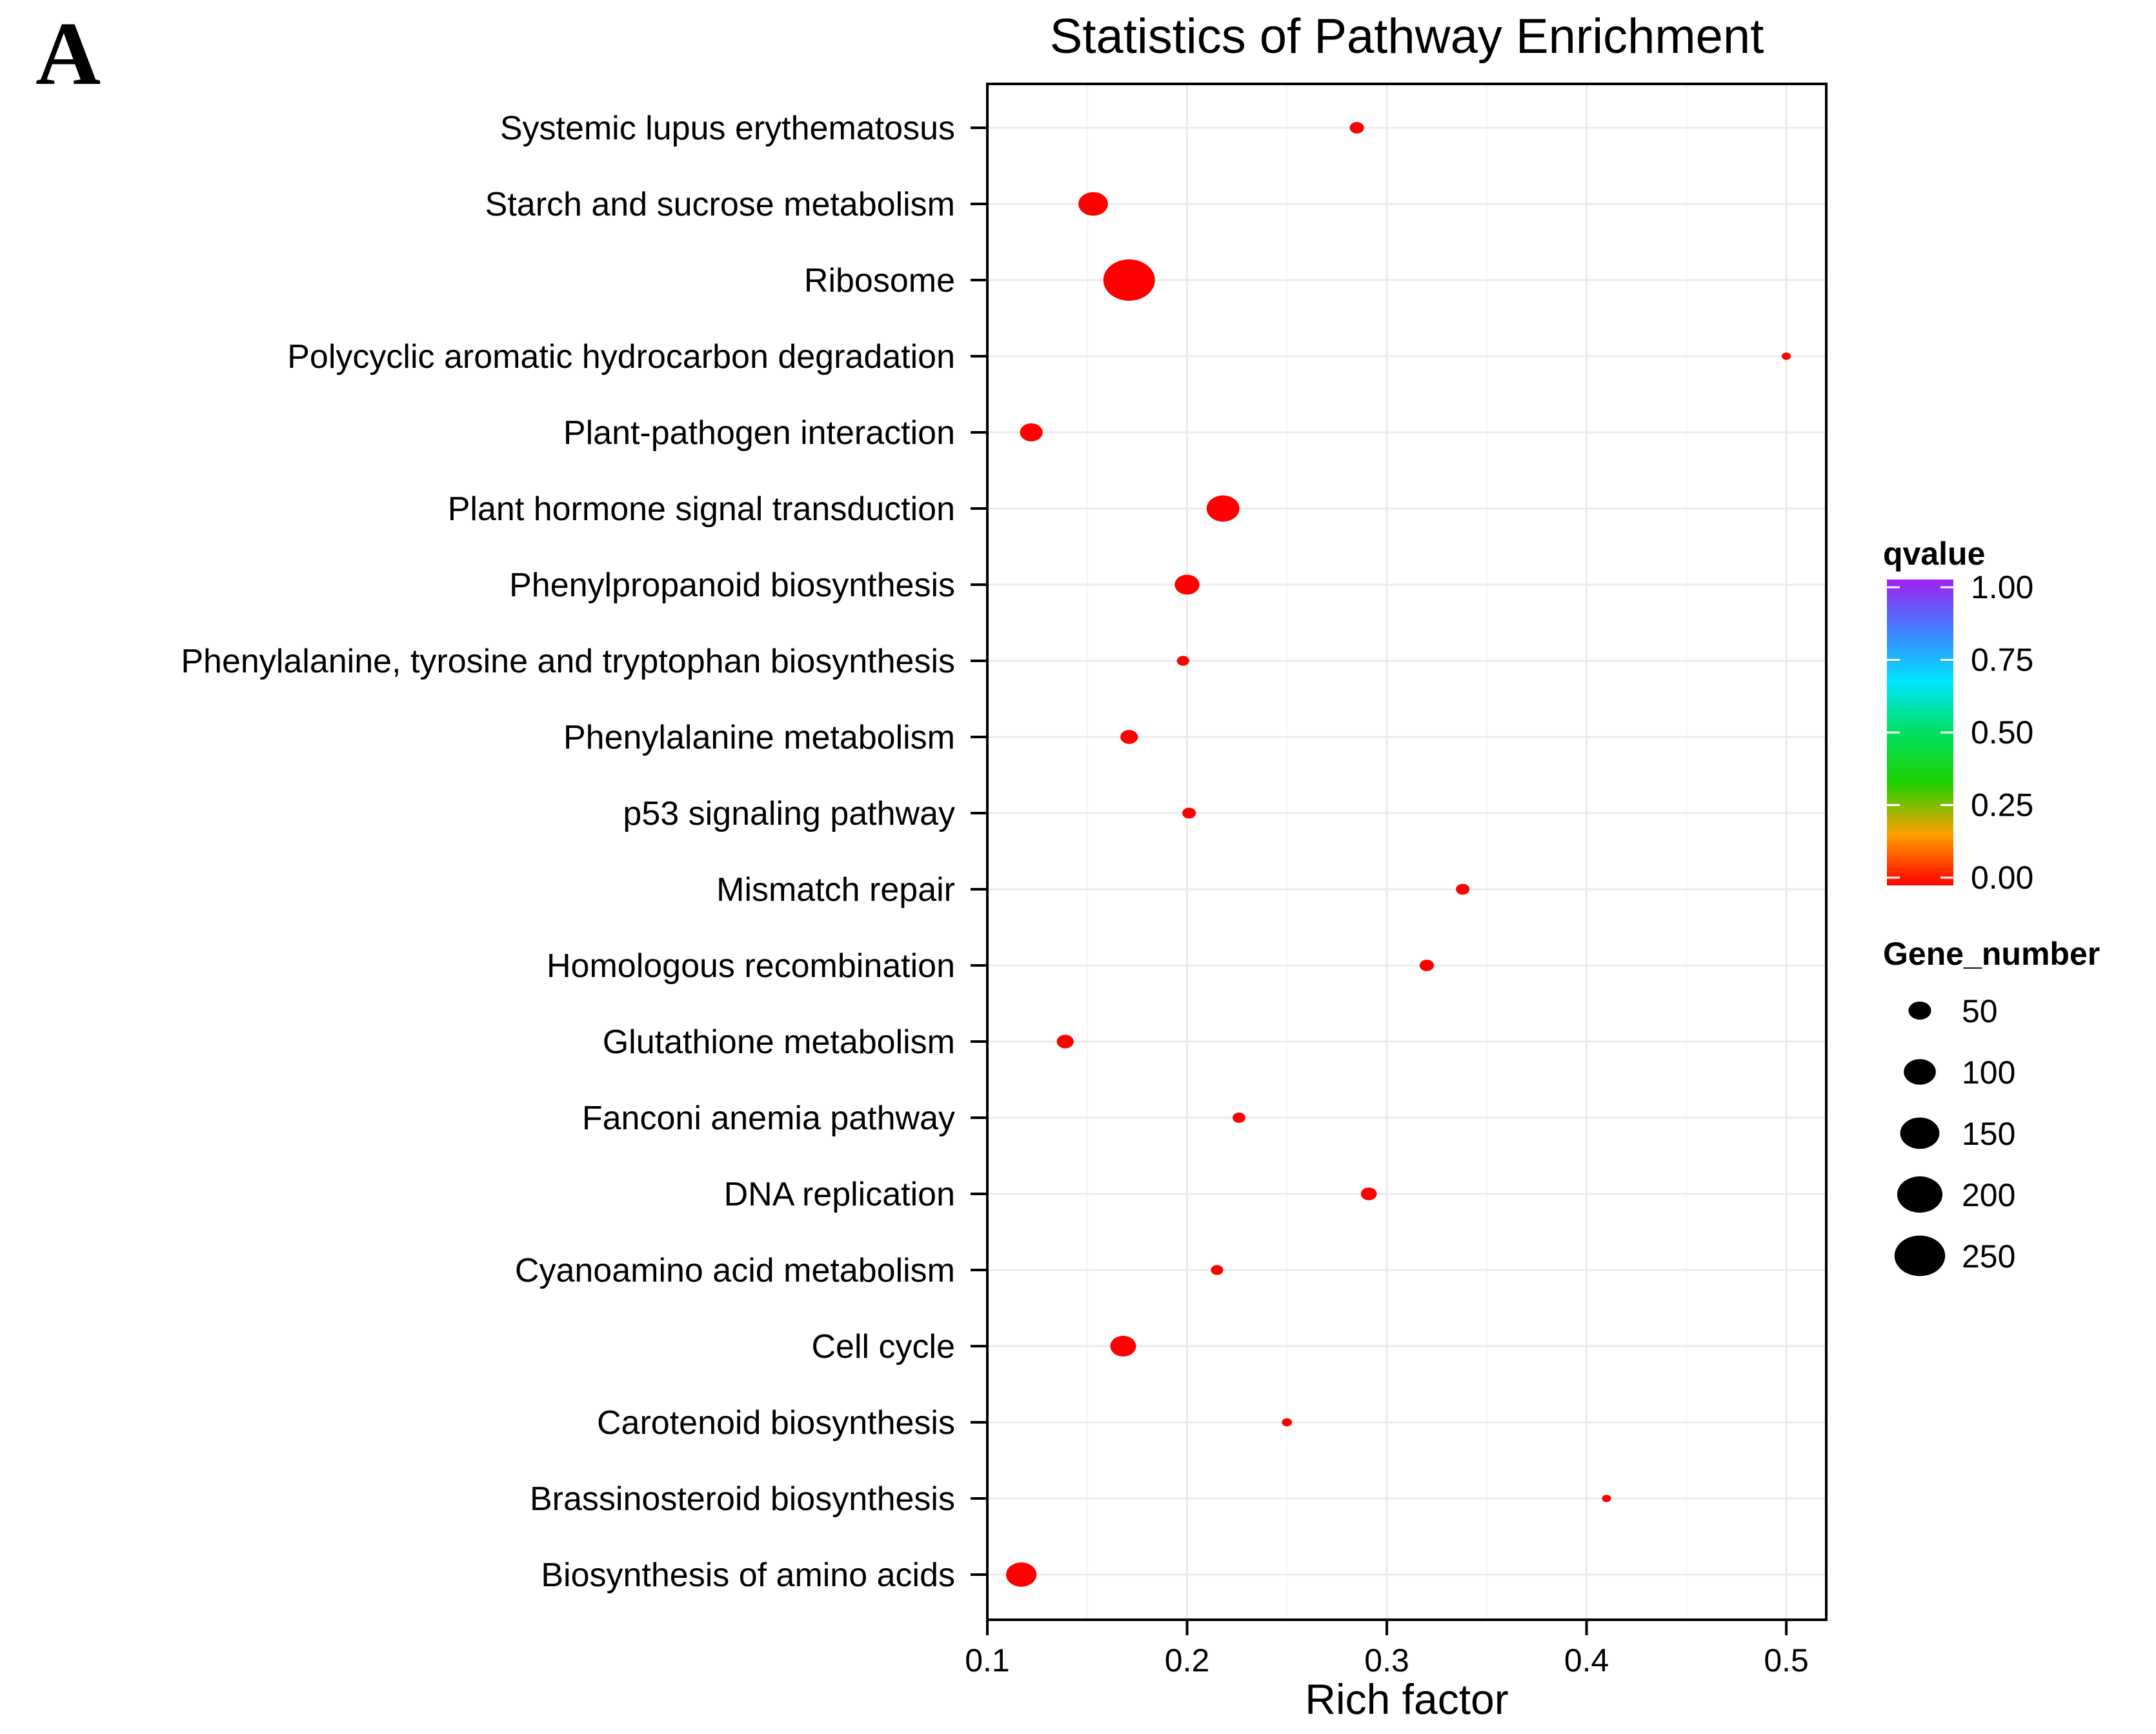 The height and width of the screenshot is (1734, 2156). What do you see at coordinates (1187, 584) in the screenshot?
I see `point-phenylpropanoid-biosynthesis` at bounding box center [1187, 584].